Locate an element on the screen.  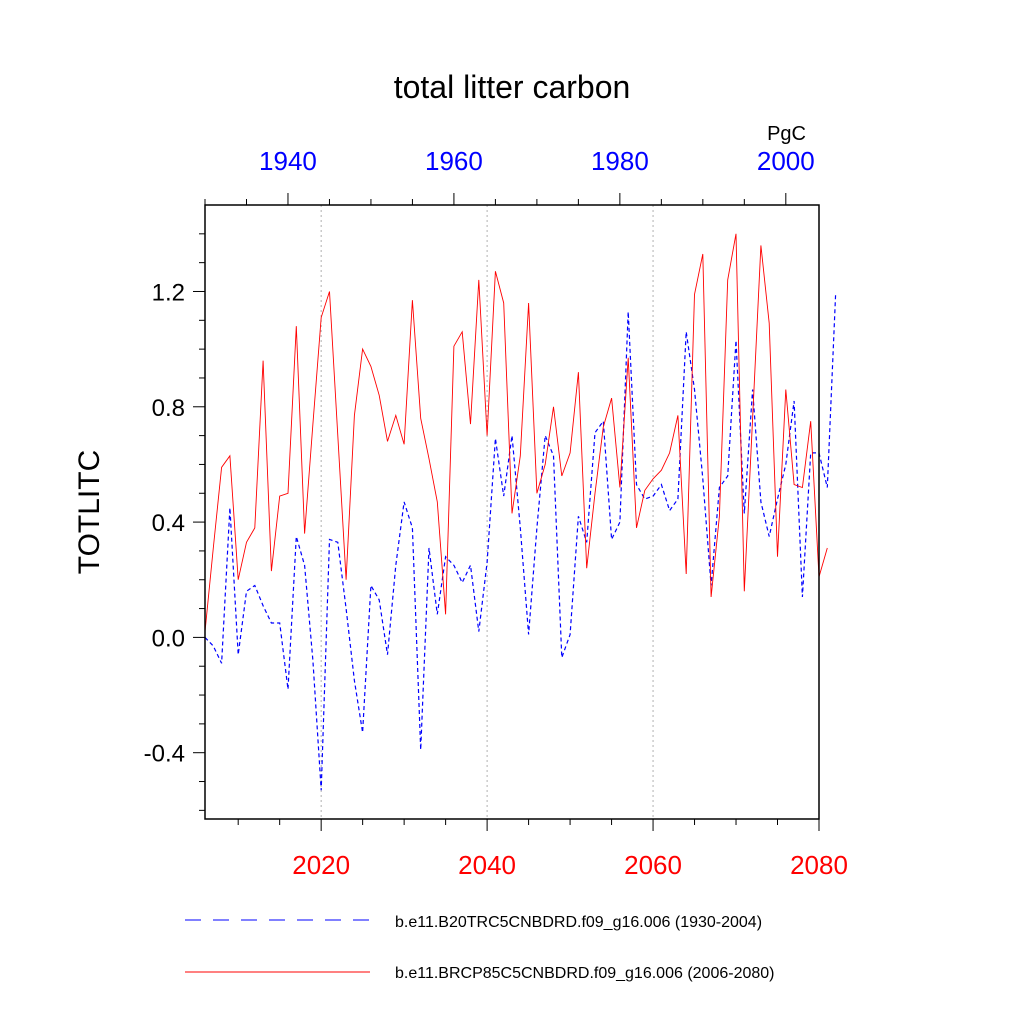
x-top-tick-label: 1940 is located at coordinates (288, 161).